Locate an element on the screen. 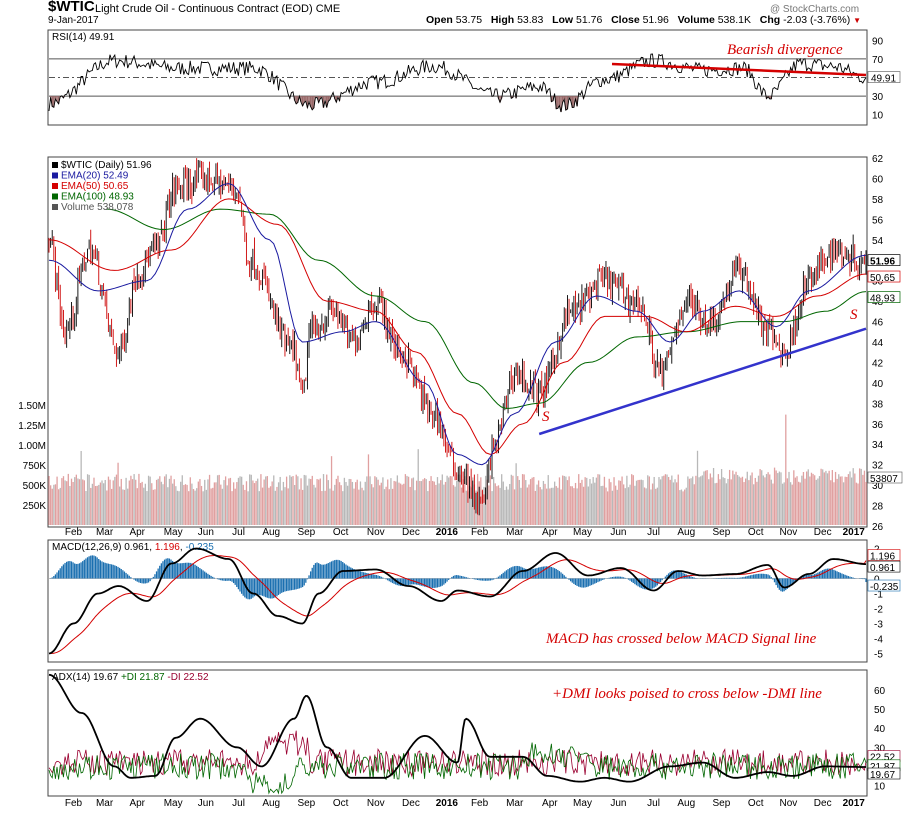 This screenshot has width=914, height=840. plus-di-line is located at coordinates (457, 768).